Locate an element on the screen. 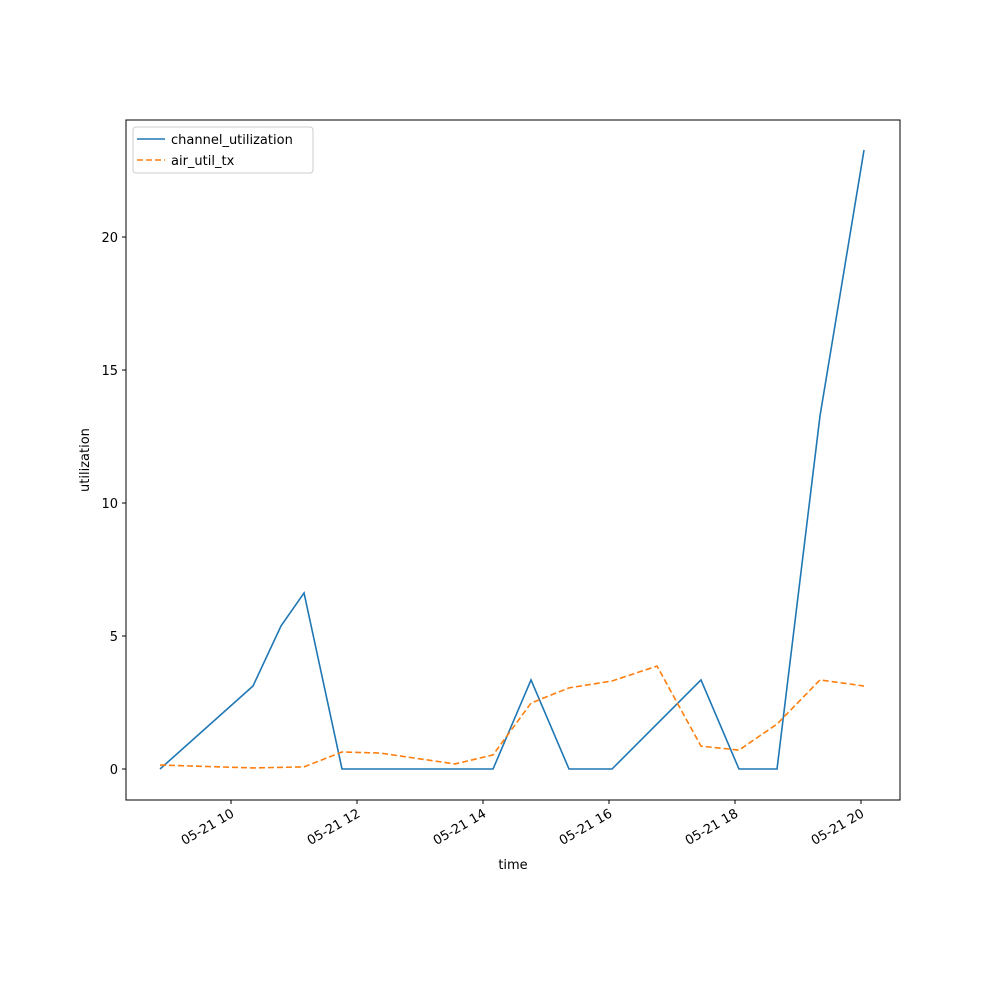 The height and width of the screenshot is (1004, 1000). data-line is located at coordinates (512, 717).